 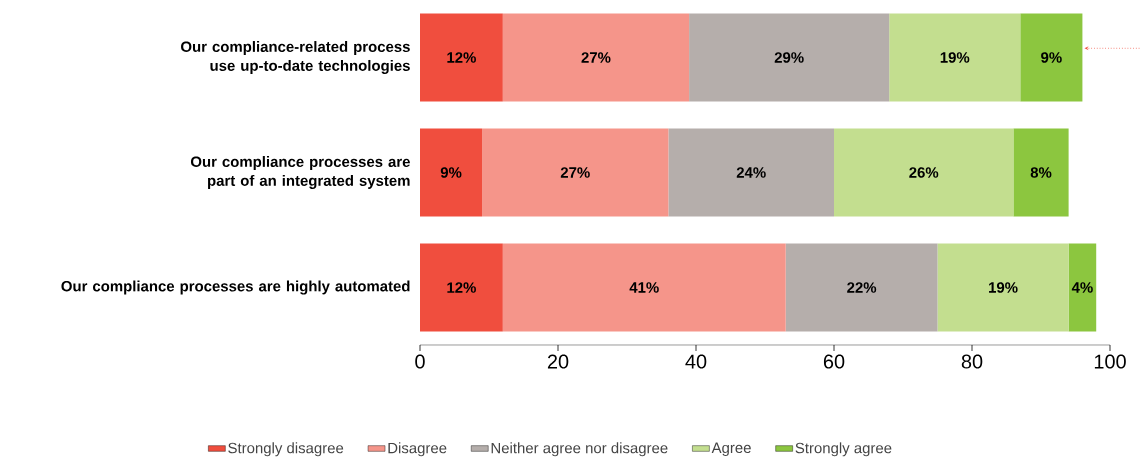 What do you see at coordinates (1110, 361) in the screenshot?
I see `x-tick-label: 100` at bounding box center [1110, 361].